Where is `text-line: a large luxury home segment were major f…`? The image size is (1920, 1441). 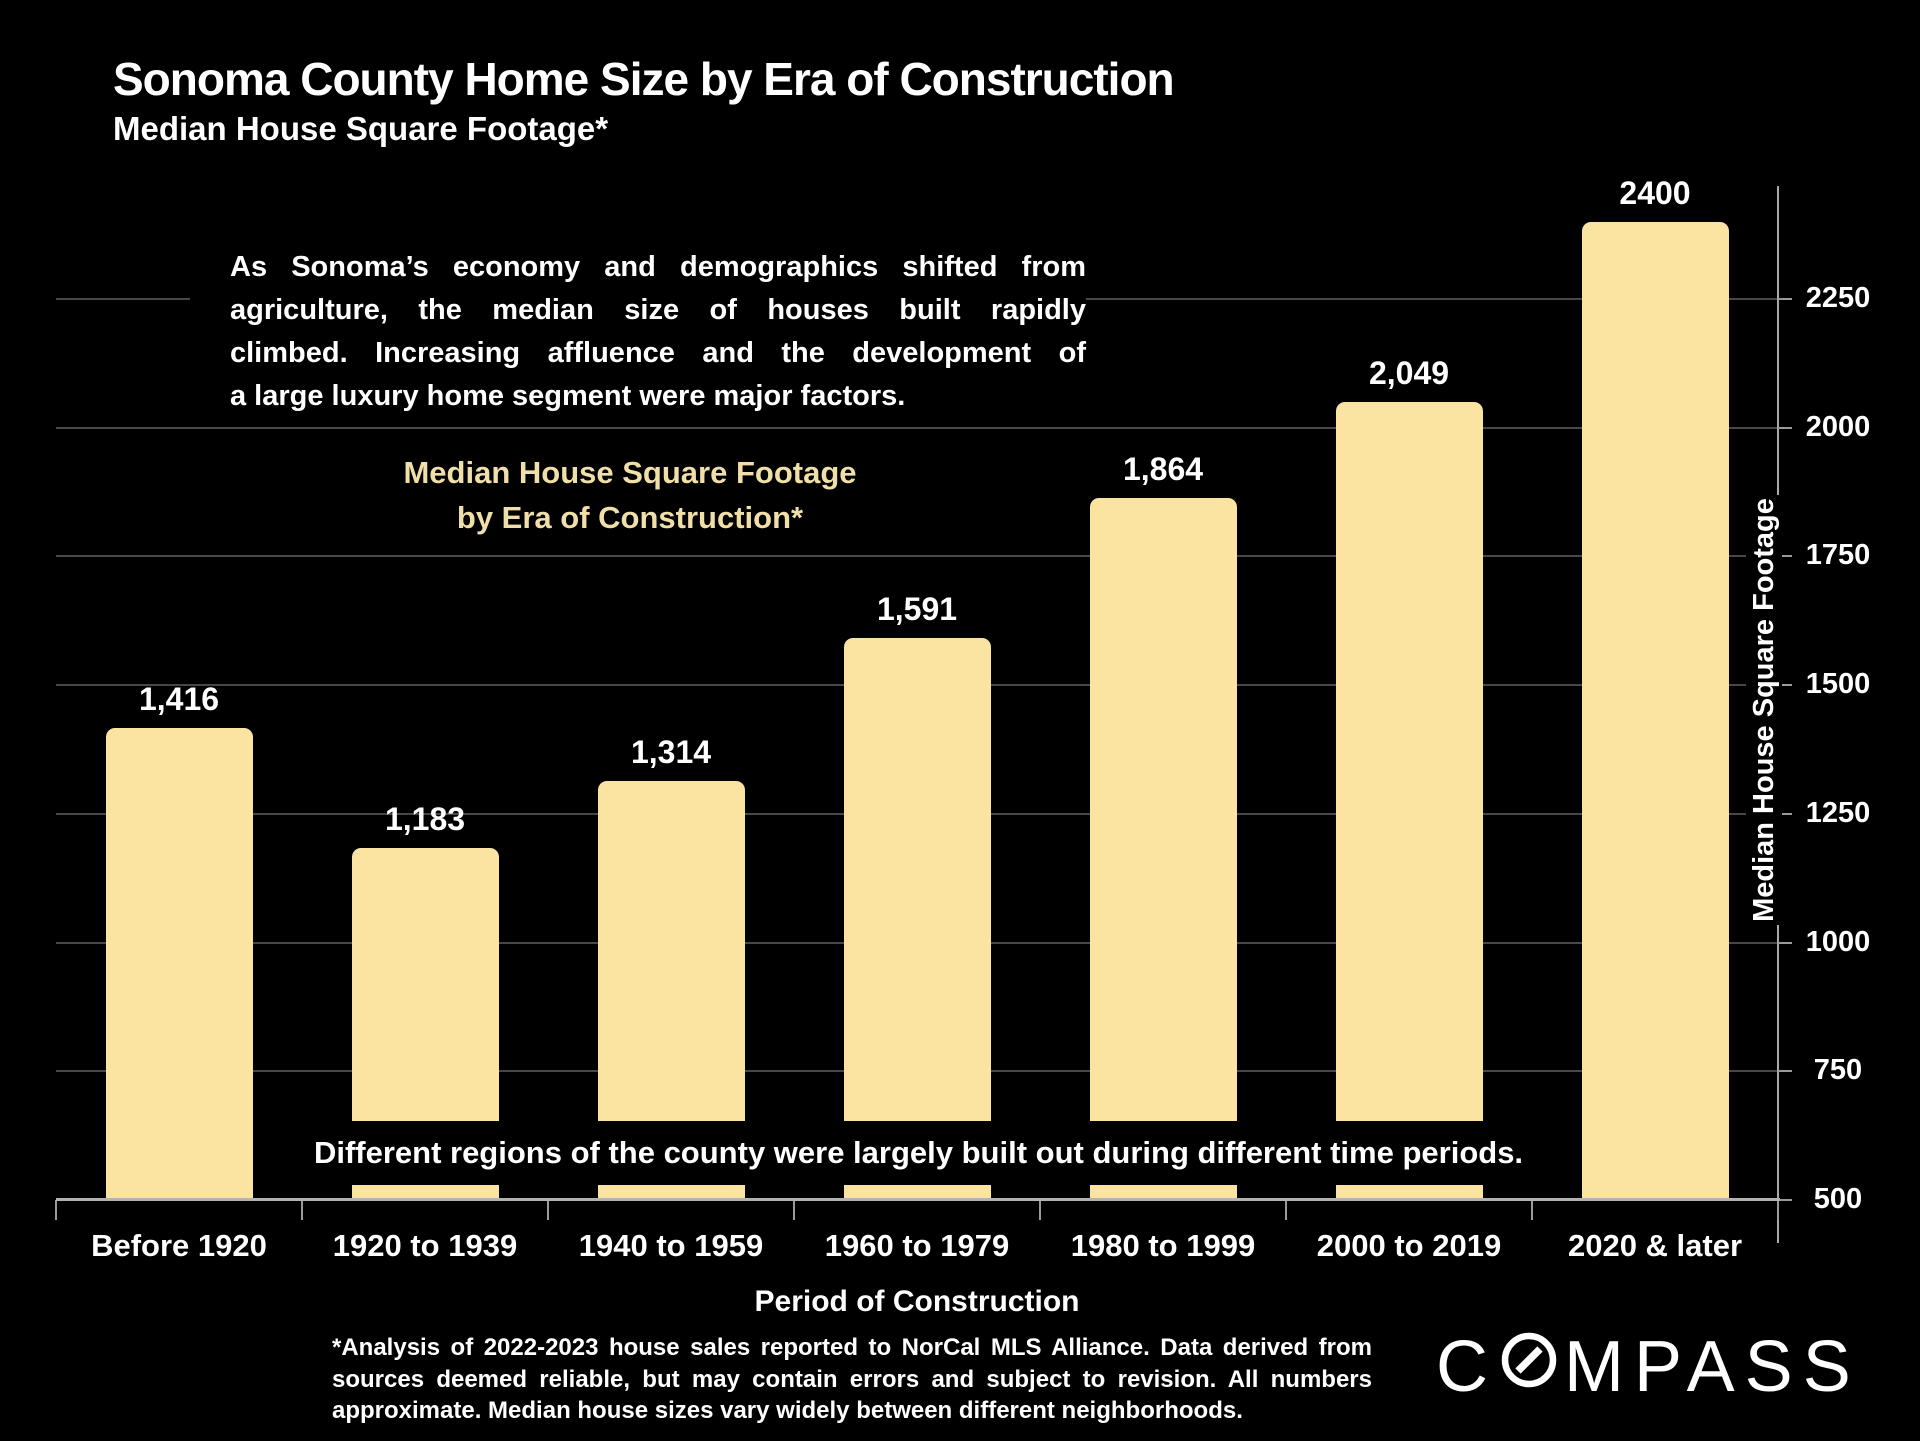 text-line: a large luxury home segment were major f… is located at coordinates (568, 396).